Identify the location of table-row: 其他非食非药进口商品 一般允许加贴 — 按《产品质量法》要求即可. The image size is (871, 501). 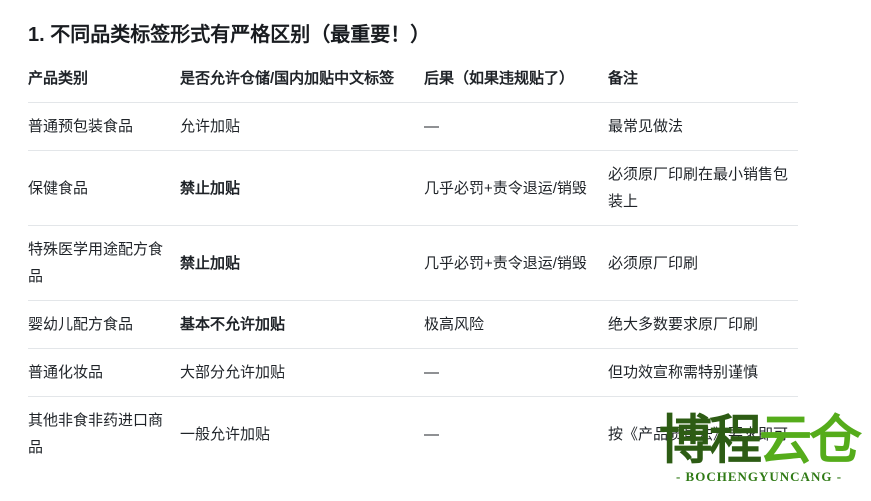
(413, 434).